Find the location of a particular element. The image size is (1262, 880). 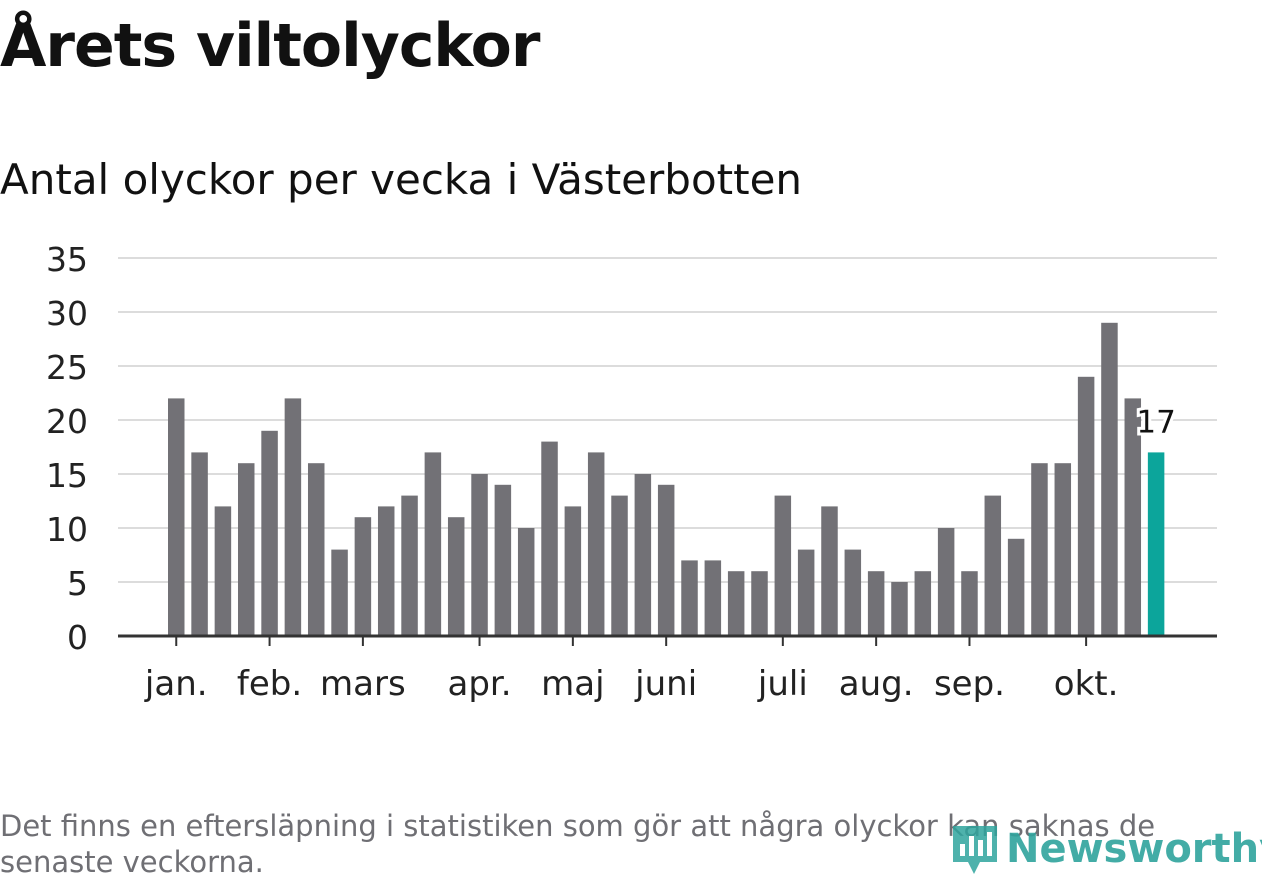

y-tick-label: 15 is located at coordinates (67, 475).